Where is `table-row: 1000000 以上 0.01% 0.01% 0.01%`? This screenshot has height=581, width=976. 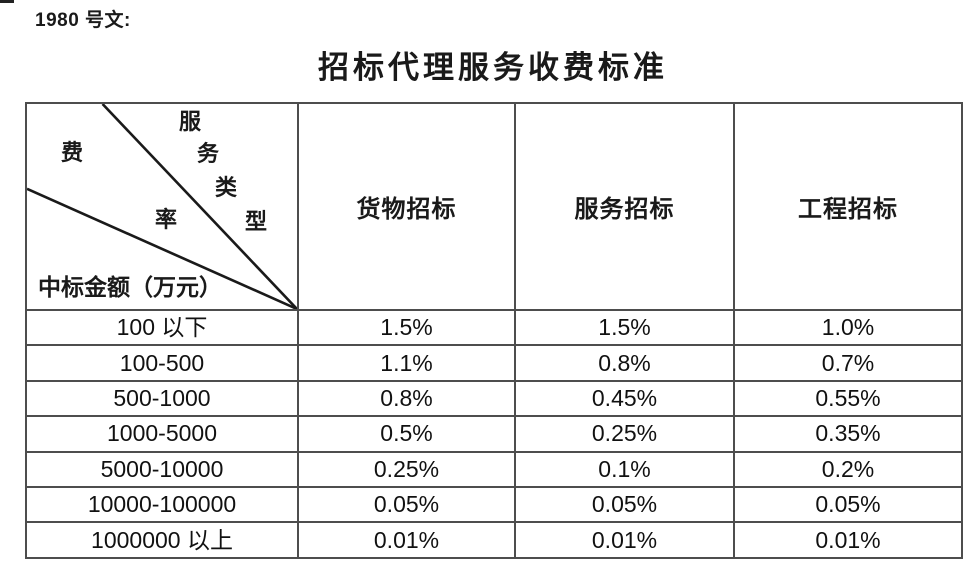
table-row: 1000000 以上 0.01% 0.01% 0.01% is located at coordinates (494, 540).